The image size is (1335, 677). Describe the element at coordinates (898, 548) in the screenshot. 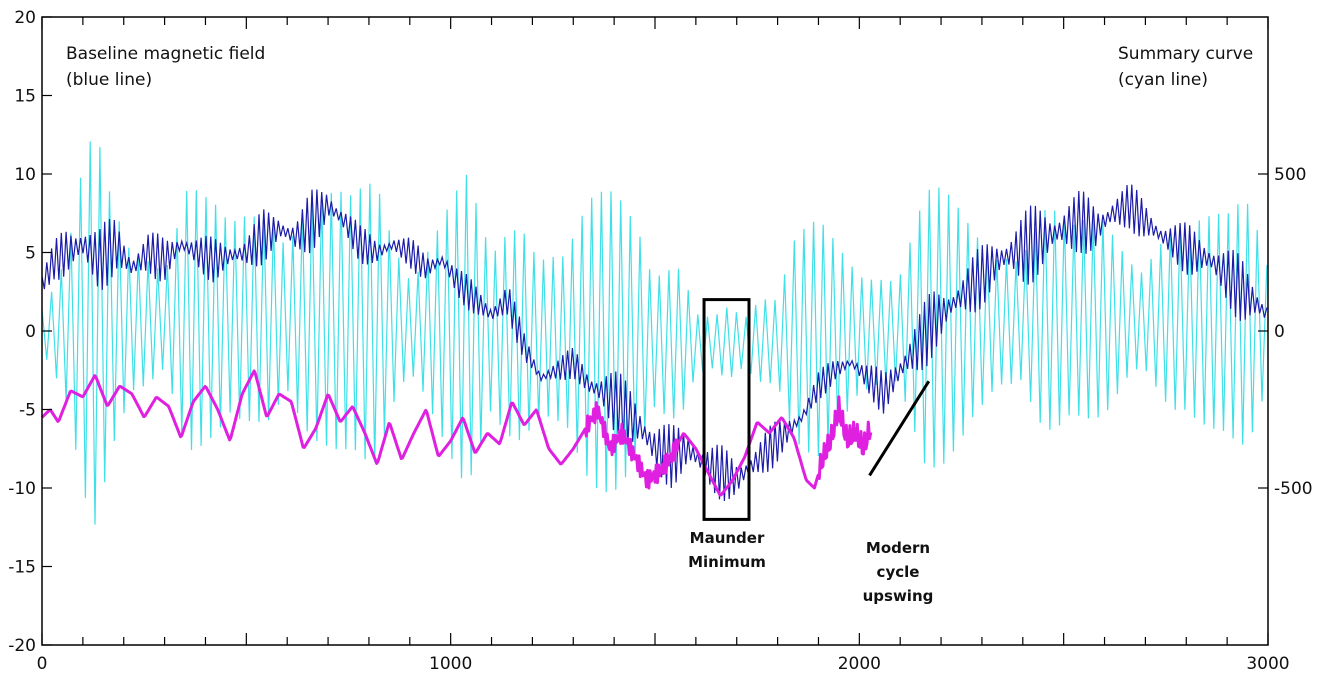

I see `annotation-modern-line1: Modern` at that location.